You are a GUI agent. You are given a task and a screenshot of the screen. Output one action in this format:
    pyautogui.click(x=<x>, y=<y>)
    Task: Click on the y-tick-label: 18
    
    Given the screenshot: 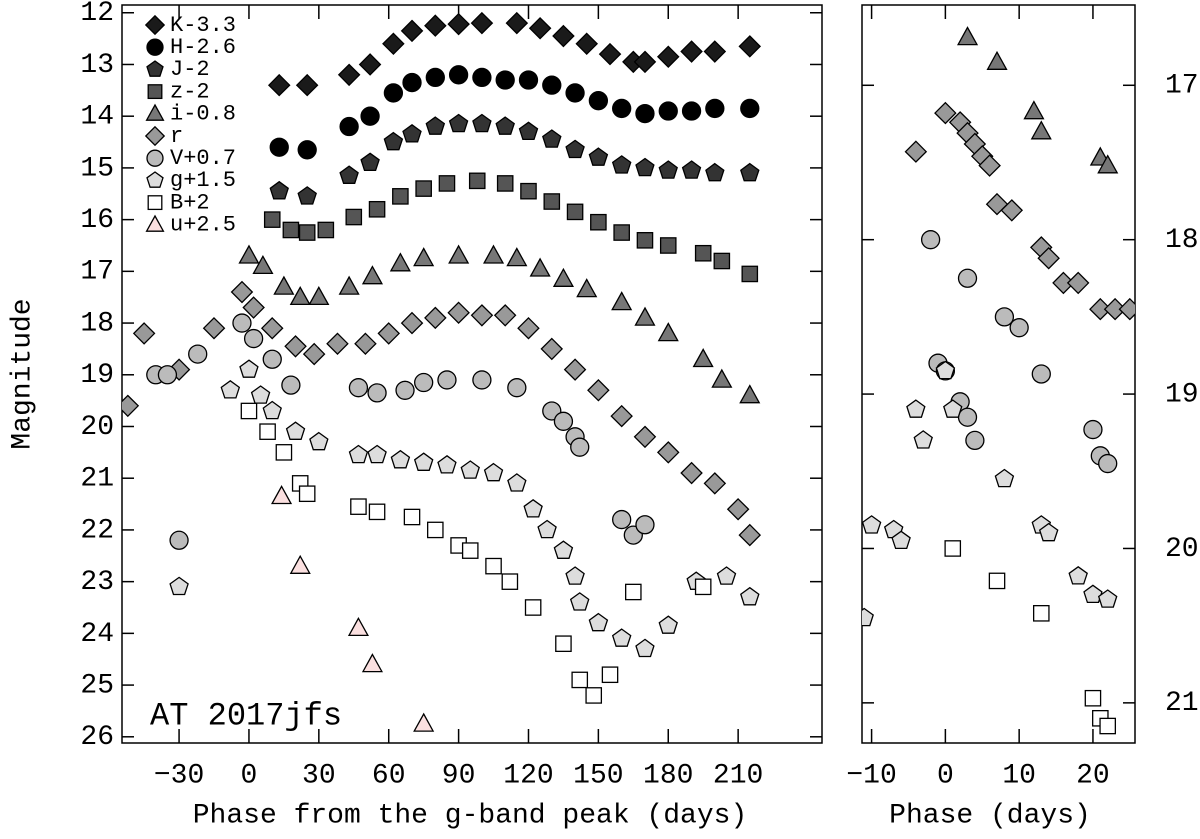 What is the action you would take?
    pyautogui.click(x=1182, y=240)
    